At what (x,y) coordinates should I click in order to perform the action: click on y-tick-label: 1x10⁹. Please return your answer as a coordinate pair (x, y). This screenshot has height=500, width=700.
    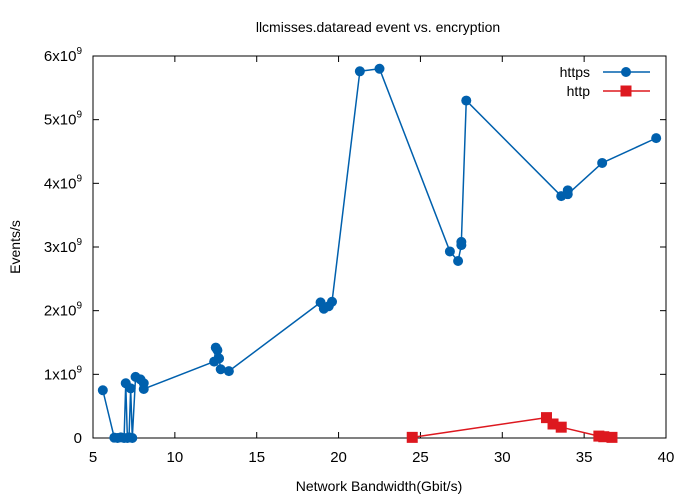
    Looking at the image, I should click on (63, 373).